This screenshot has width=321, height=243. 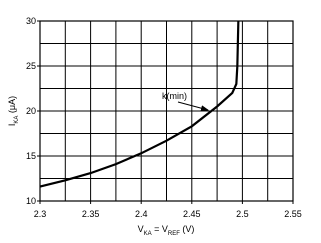 What do you see at coordinates (31, 66) in the screenshot?
I see `y-tick-label: 25` at bounding box center [31, 66].